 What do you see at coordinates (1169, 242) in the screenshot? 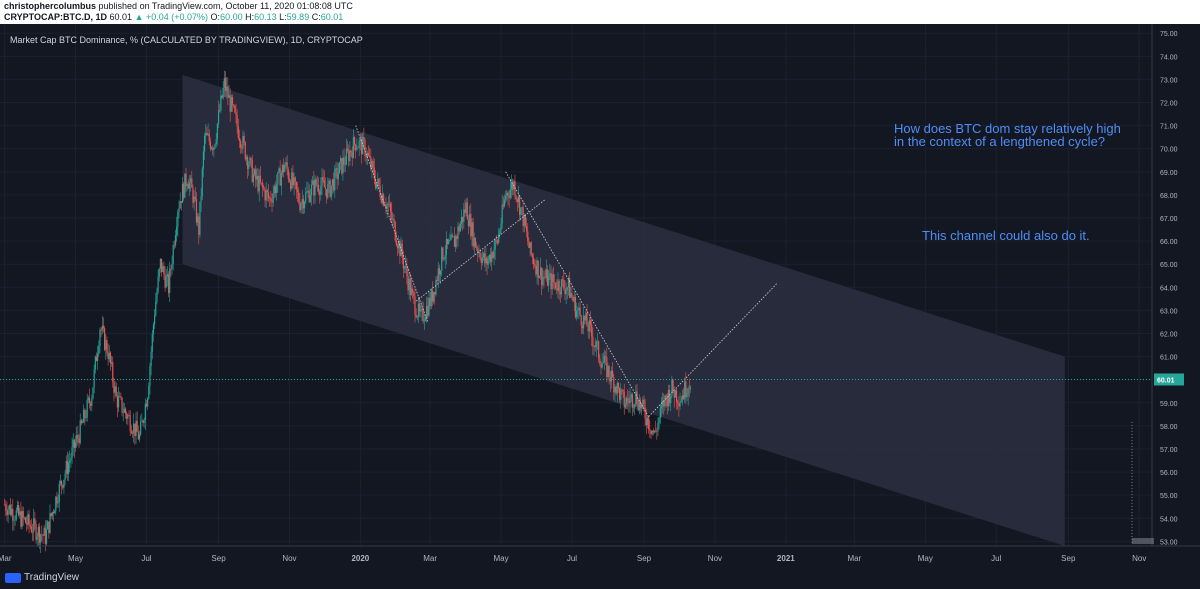
I see `price-tick-label: 66.00` at bounding box center [1169, 242].